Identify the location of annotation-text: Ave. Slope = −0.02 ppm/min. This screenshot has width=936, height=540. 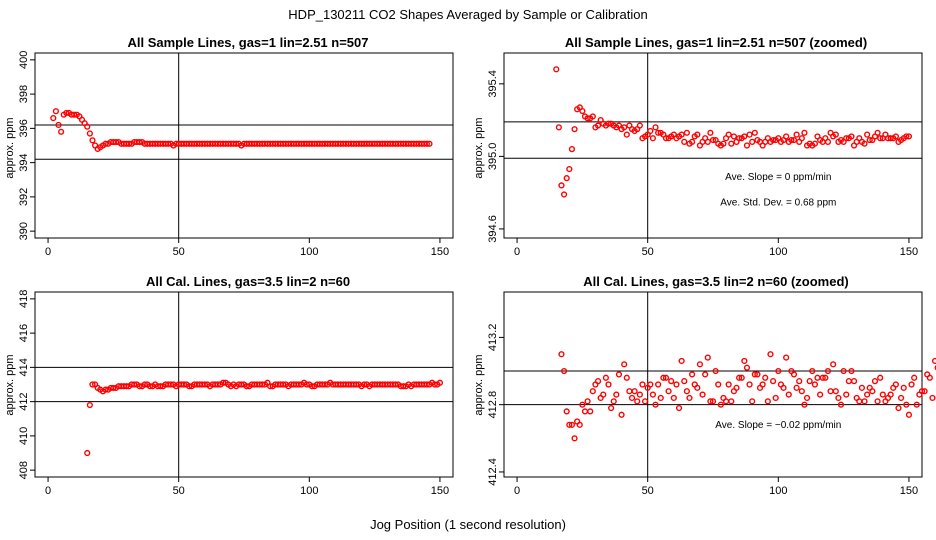
(778, 425).